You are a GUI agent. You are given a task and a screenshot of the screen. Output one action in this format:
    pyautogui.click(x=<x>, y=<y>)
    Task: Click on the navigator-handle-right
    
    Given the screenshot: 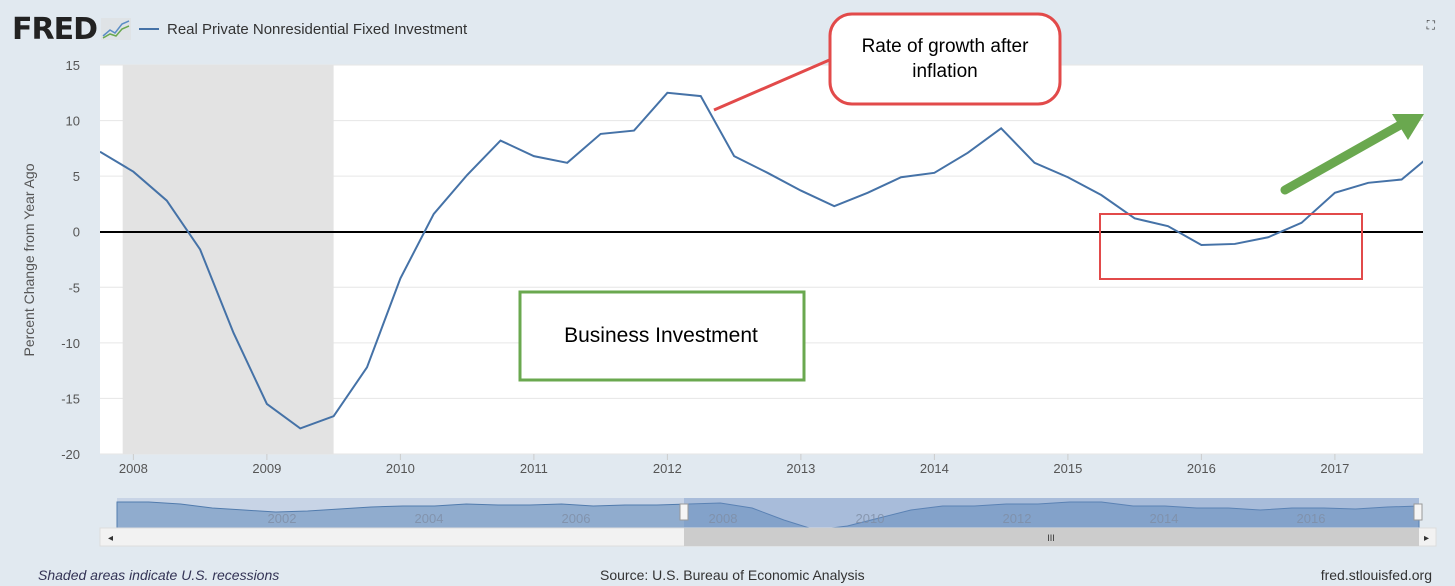 What is the action you would take?
    pyautogui.click(x=1418, y=512)
    